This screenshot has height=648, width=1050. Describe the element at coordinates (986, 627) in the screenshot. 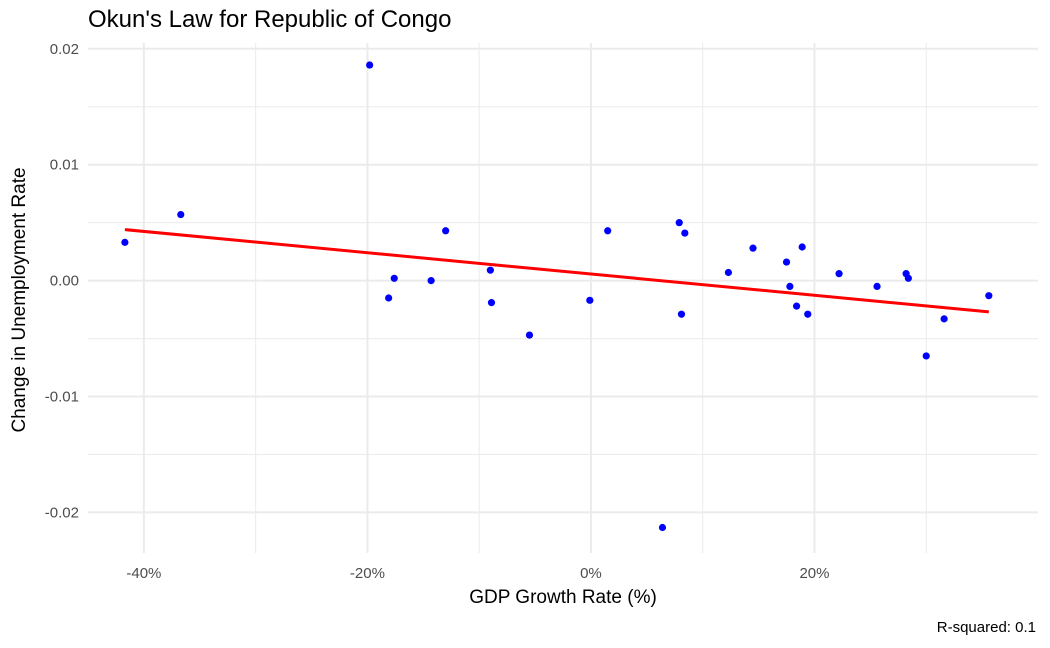

I see `r-squared-caption: R-squared: 0.1` at that location.